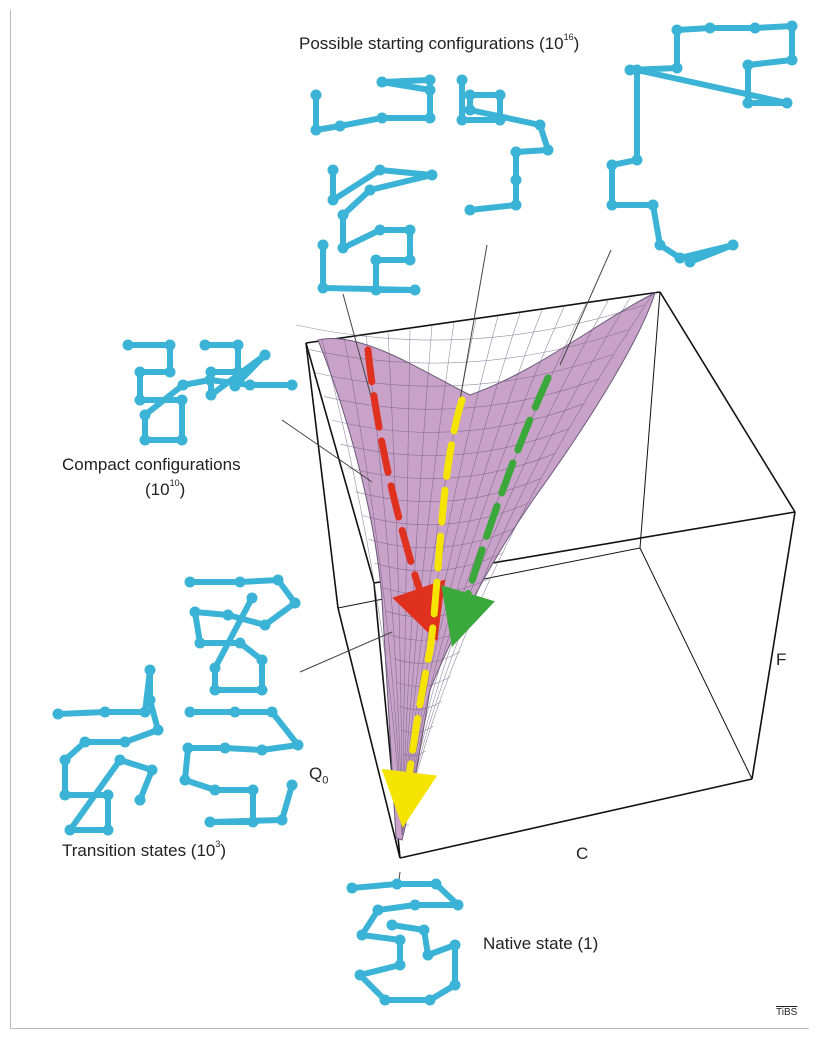 The width and height of the screenshot is (821, 1042). I want to click on compact-configurations-count: (1010), so click(165, 488).